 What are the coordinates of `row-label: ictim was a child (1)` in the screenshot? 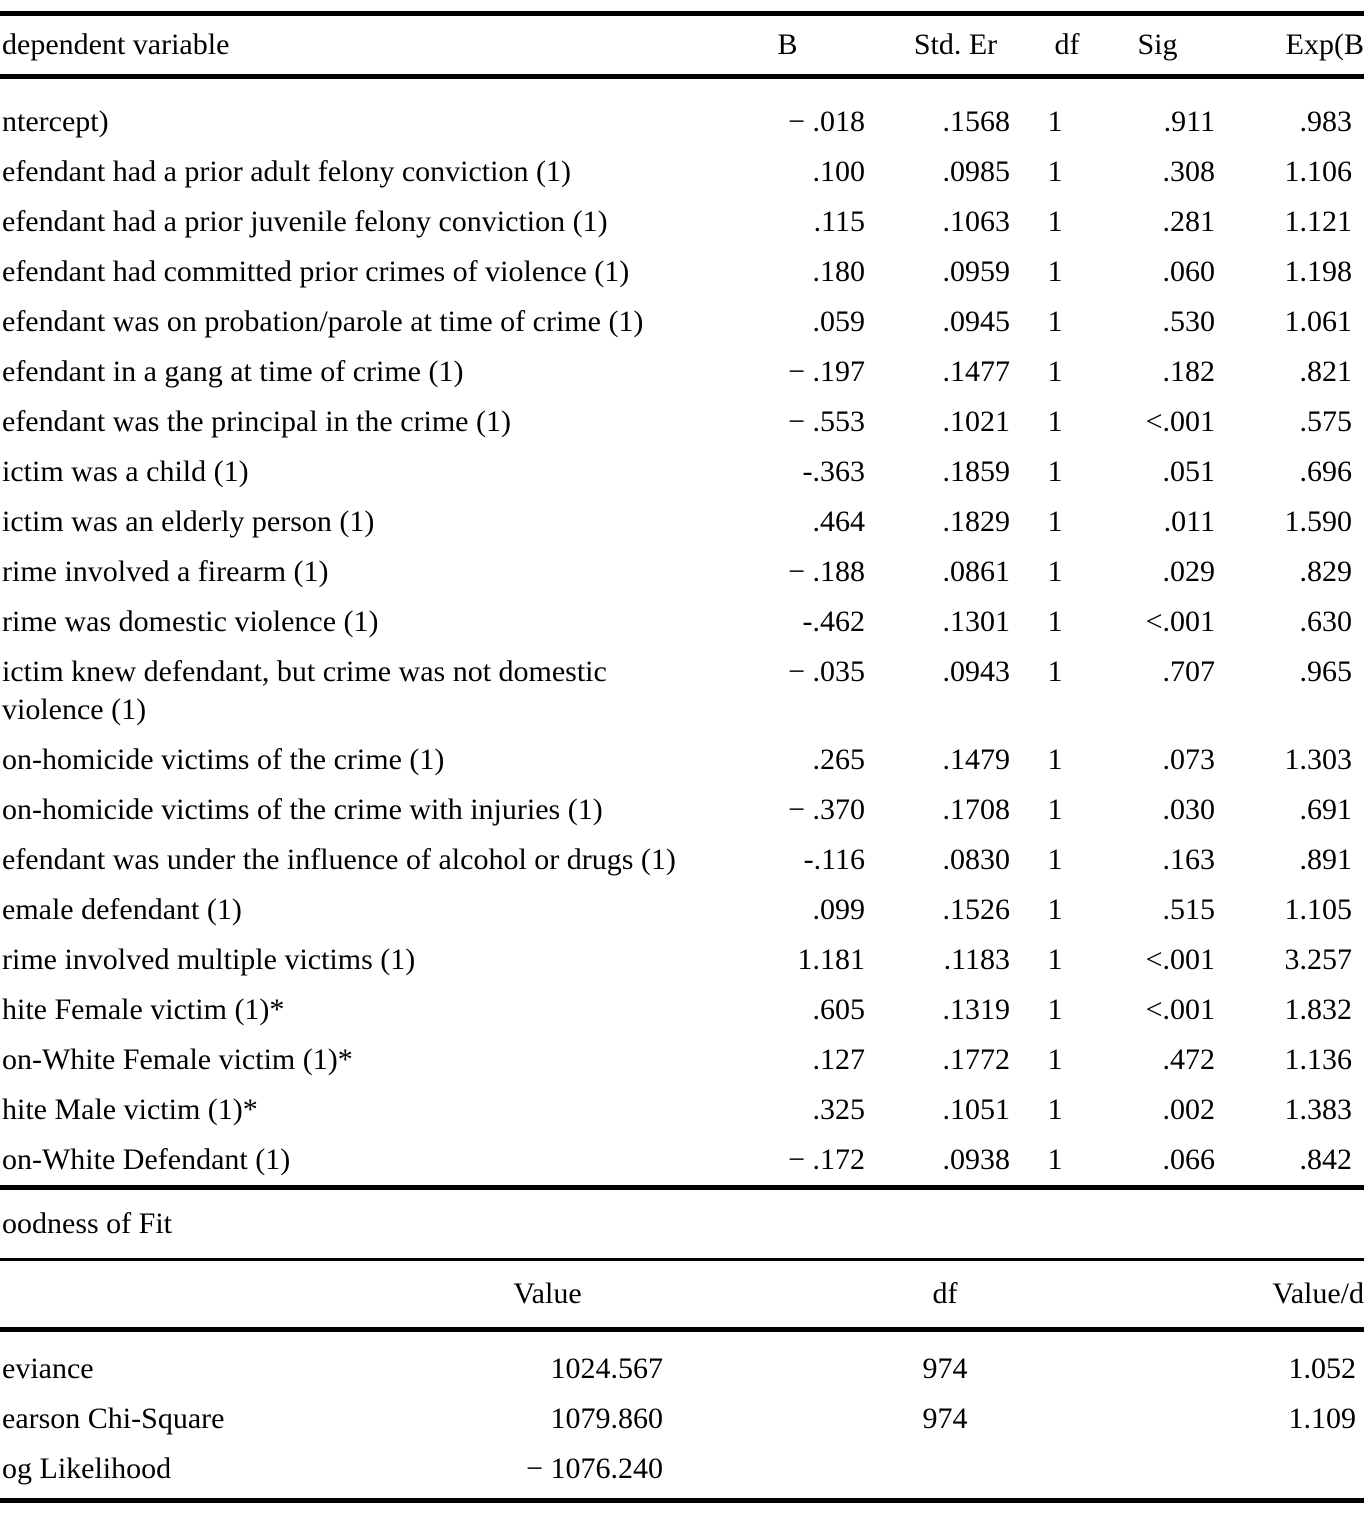 It's located at (125, 471).